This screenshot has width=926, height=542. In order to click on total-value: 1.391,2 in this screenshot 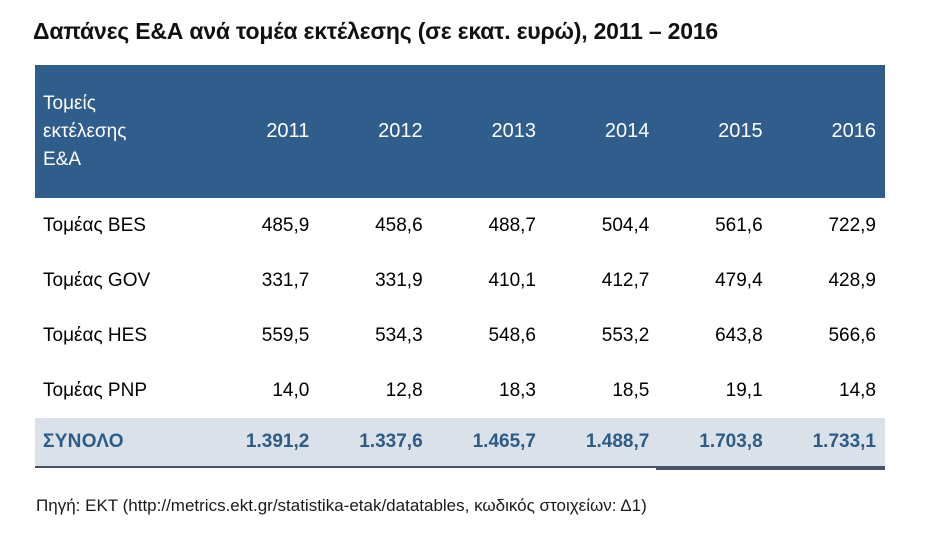, I will do `click(277, 441)`.